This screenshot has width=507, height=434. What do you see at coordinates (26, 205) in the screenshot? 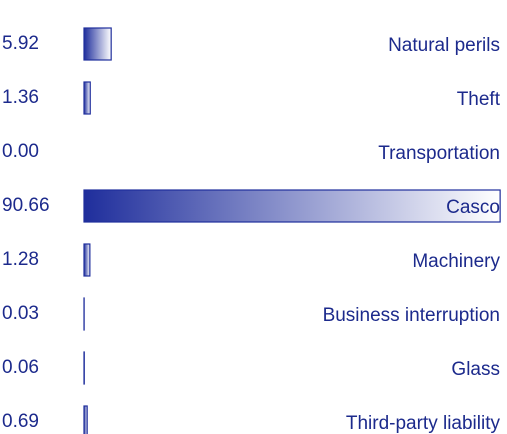
I see `value-label: 90.66` at bounding box center [26, 205].